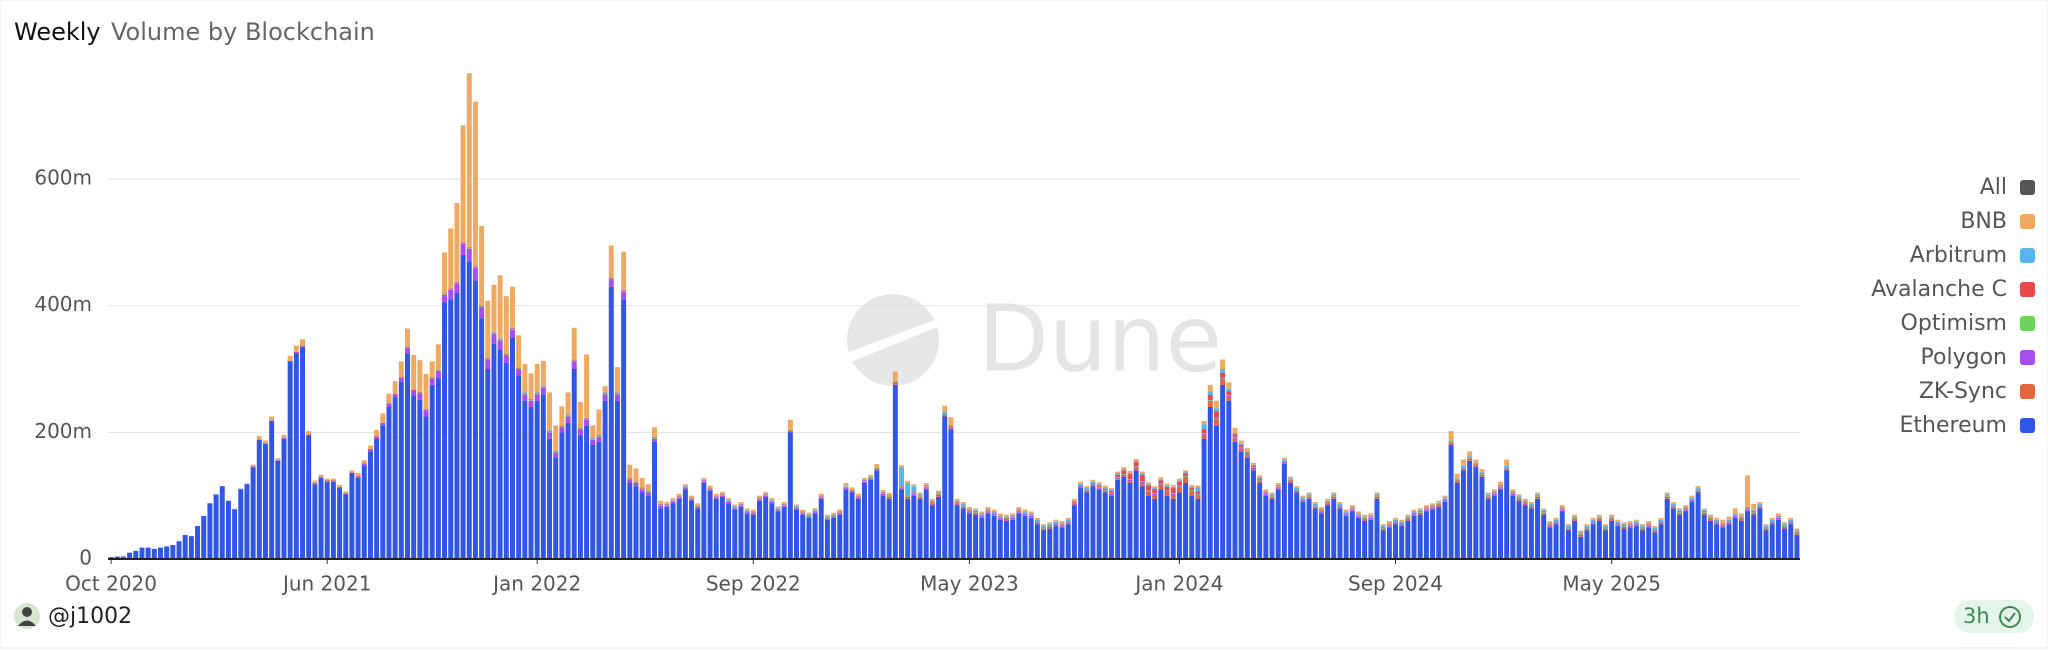 The width and height of the screenshot is (2048, 650). What do you see at coordinates (90, 616) in the screenshot?
I see `author: @j1002` at bounding box center [90, 616].